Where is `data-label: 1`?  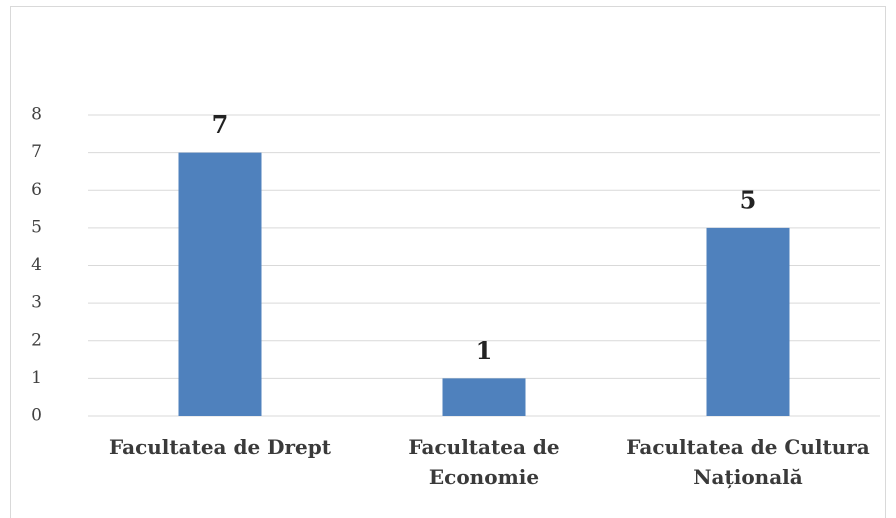 data-label: 1 is located at coordinates (484, 350).